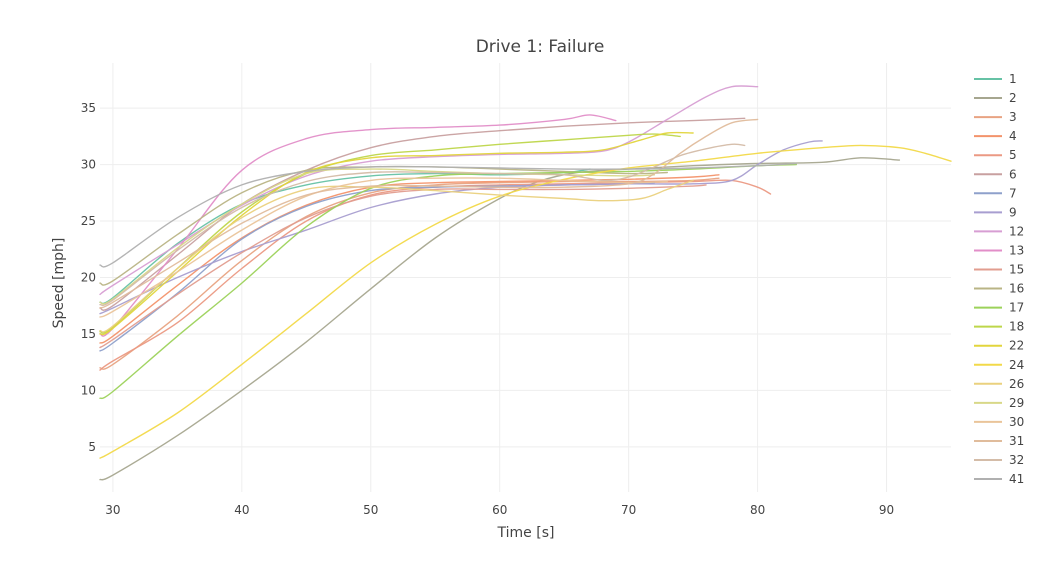 Image resolution: width=1040 pixels, height=580 pixels. Describe the element at coordinates (1013, 79) in the screenshot. I see `legend-label: 1` at that location.